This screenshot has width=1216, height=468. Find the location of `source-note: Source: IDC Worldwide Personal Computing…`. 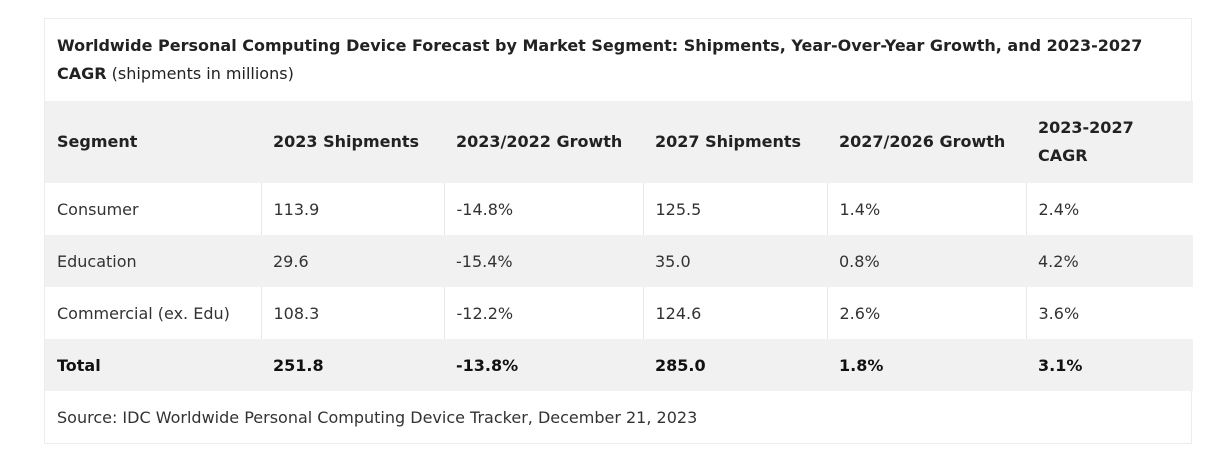

source-note: Source: IDC Worldwide Personal Computing… is located at coordinates (618, 417).